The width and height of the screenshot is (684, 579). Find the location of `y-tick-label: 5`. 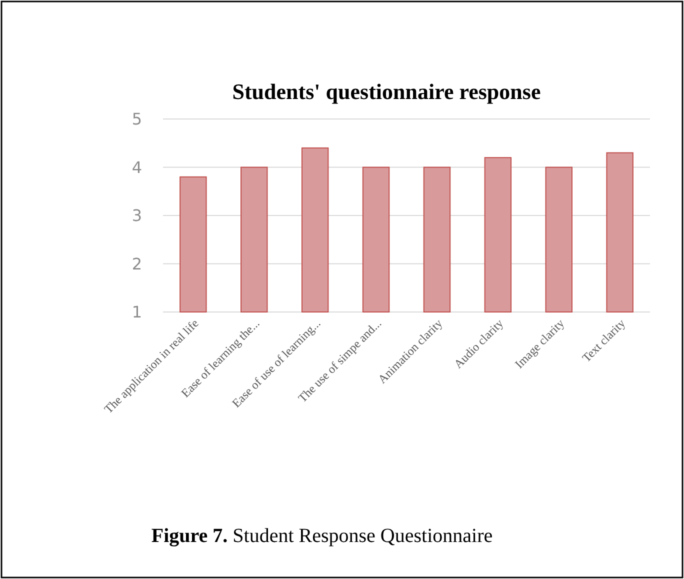

y-tick-label: 5 is located at coordinates (137, 119).